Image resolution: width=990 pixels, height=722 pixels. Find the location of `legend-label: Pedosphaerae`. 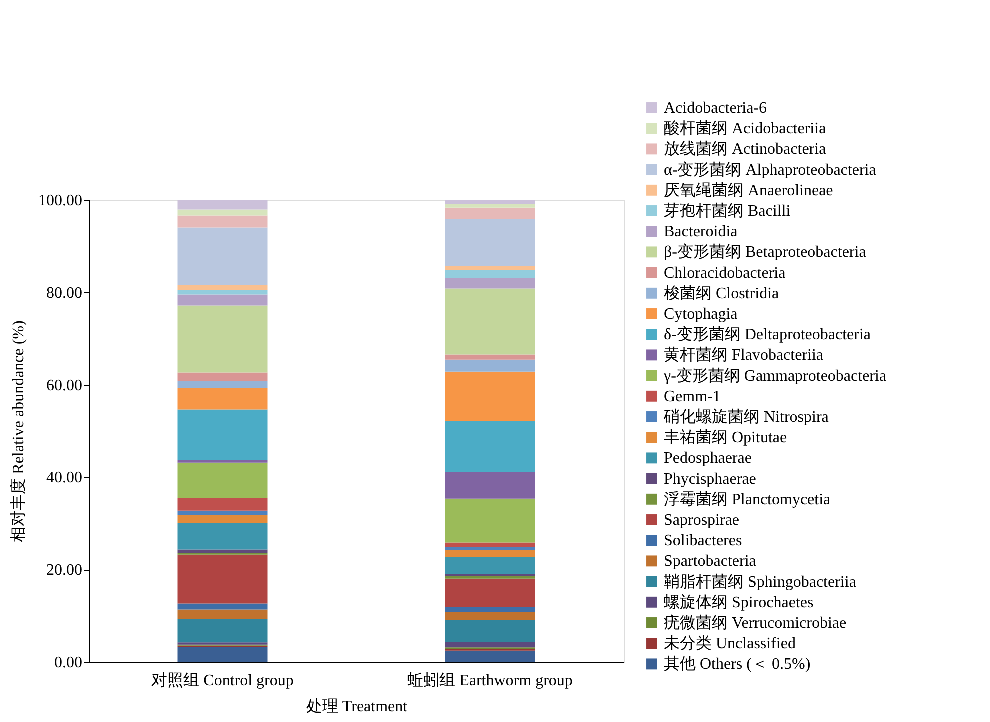

legend-label: Pedosphaerae is located at coordinates (708, 459).